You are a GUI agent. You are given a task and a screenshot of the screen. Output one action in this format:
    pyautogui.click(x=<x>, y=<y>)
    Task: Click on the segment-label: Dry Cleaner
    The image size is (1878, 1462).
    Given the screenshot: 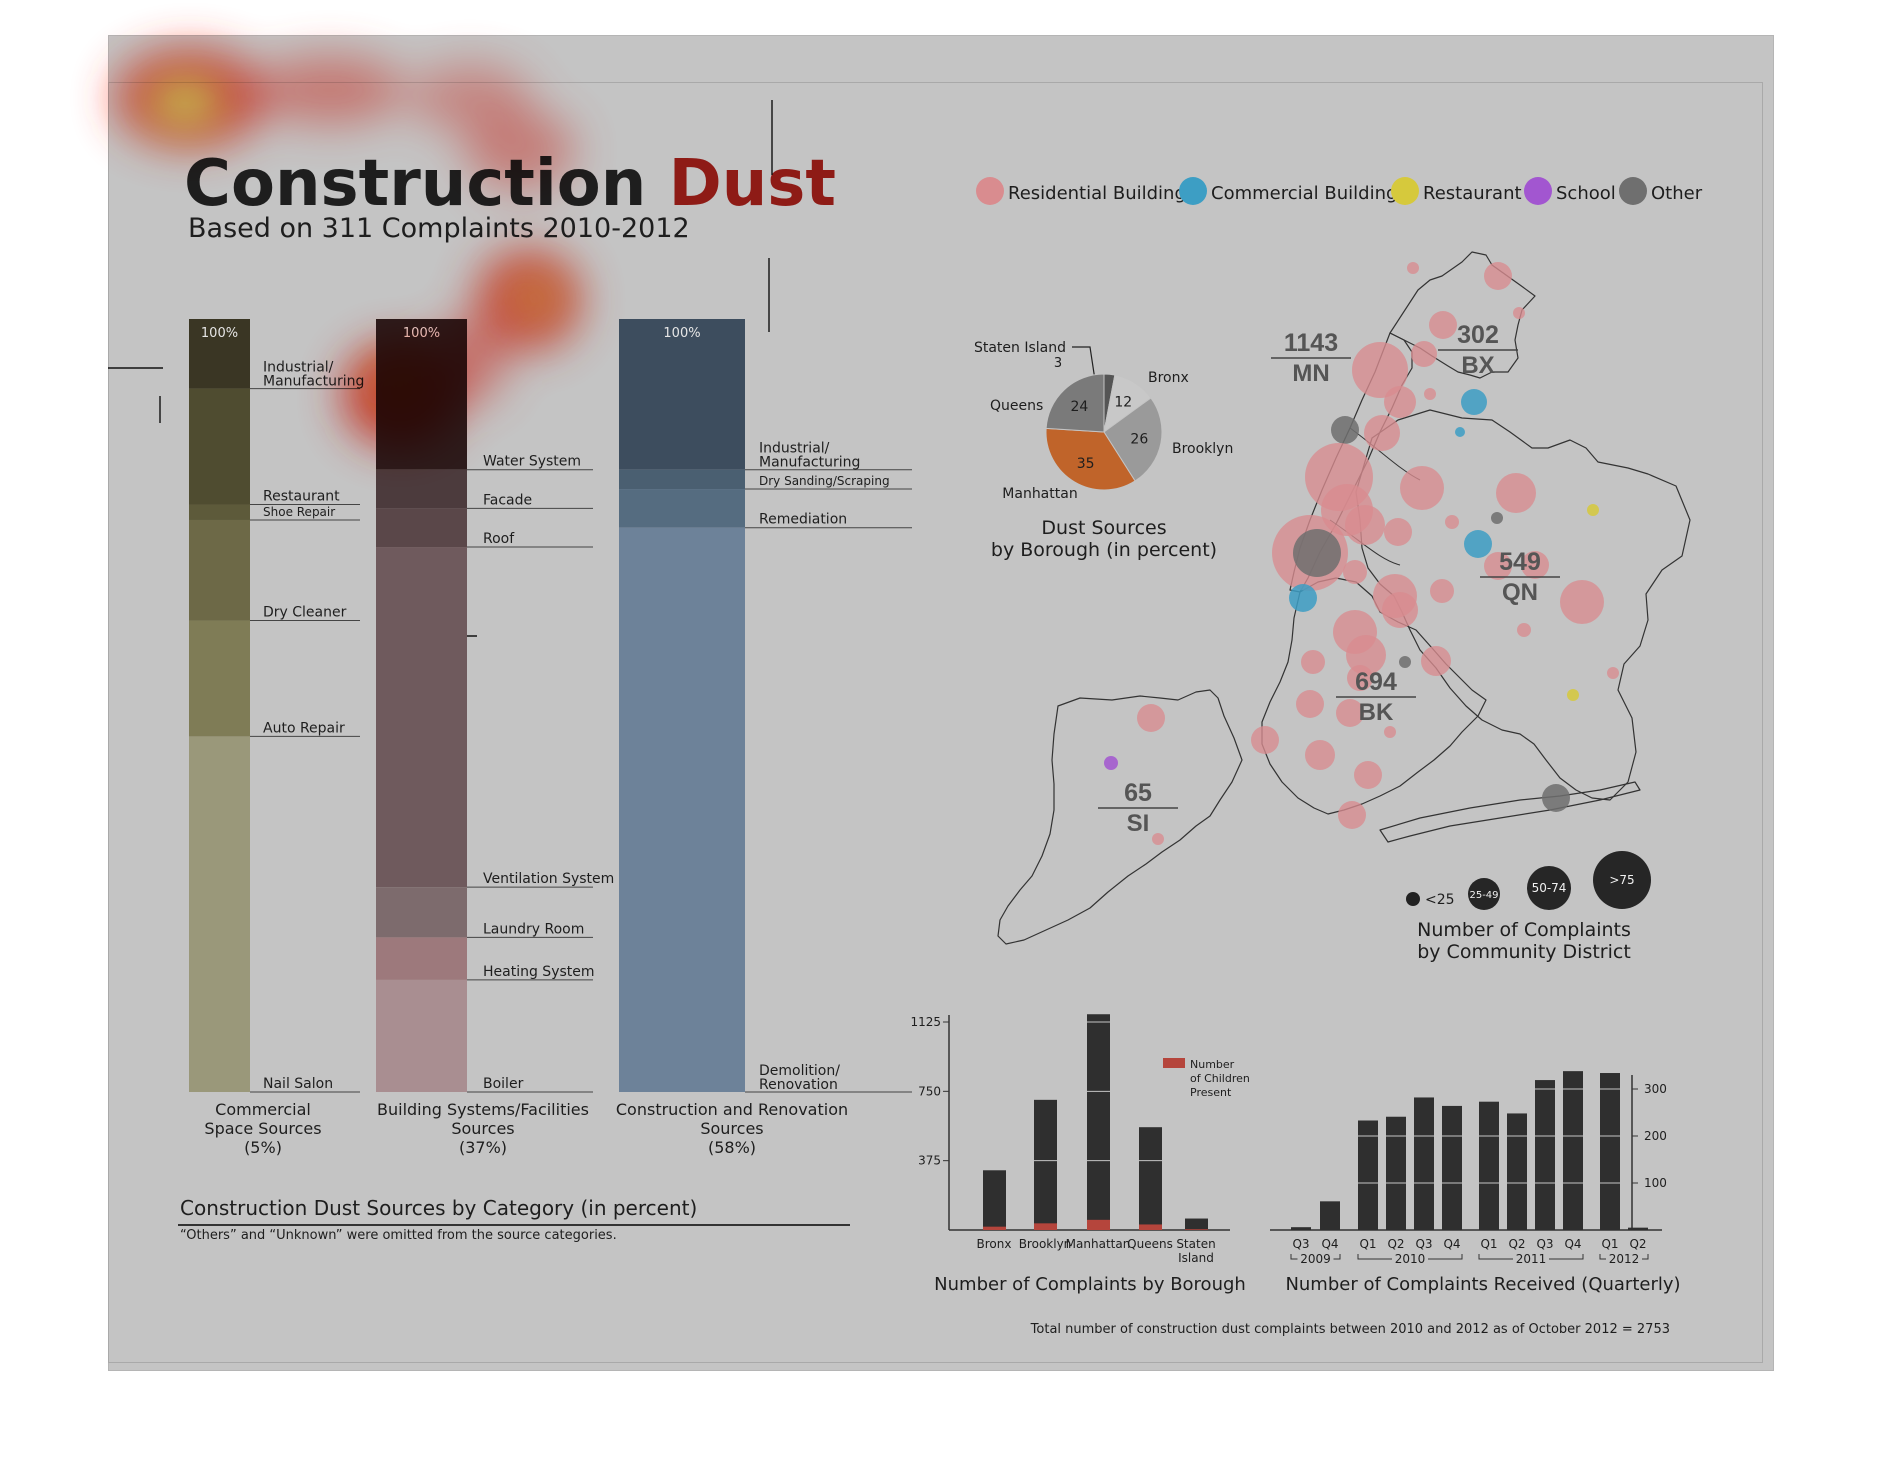 What is the action you would take?
    pyautogui.click(x=305, y=612)
    